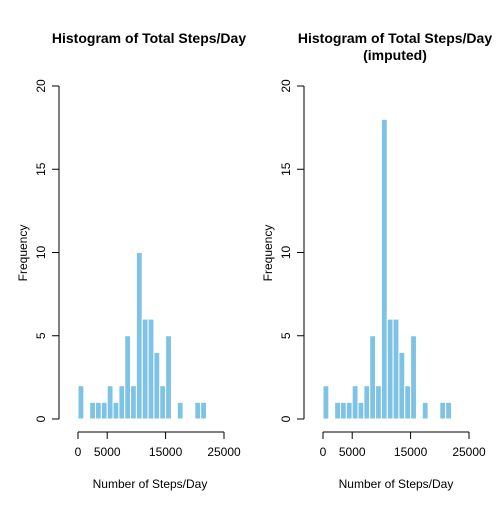 Image resolution: width=504 pixels, height=509 pixels. I want to click on bars-group, so click(142, 336).